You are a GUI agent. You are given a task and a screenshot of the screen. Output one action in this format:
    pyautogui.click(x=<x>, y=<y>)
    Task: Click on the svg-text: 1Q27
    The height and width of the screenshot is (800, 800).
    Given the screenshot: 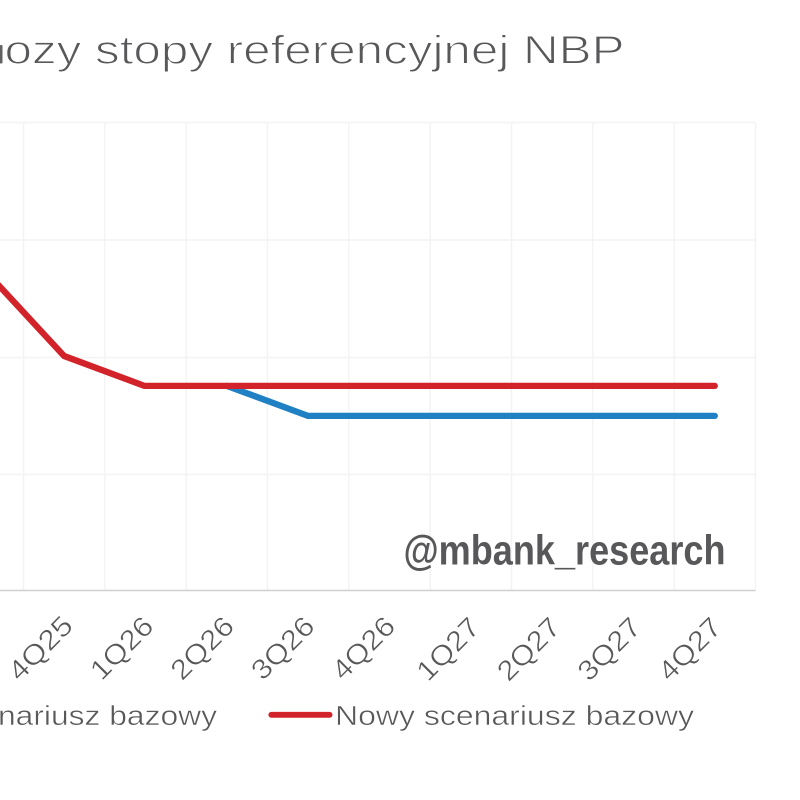 What is the action you would take?
    pyautogui.click(x=448, y=649)
    